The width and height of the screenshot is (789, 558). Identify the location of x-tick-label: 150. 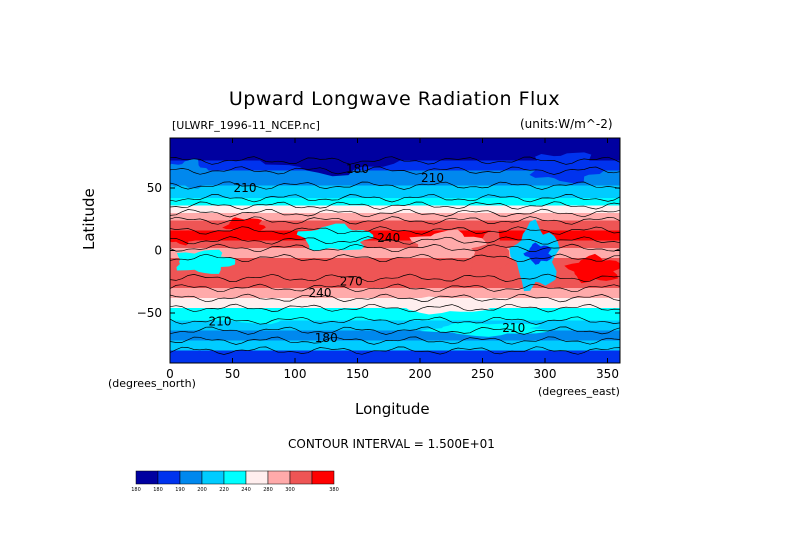
(357, 374).